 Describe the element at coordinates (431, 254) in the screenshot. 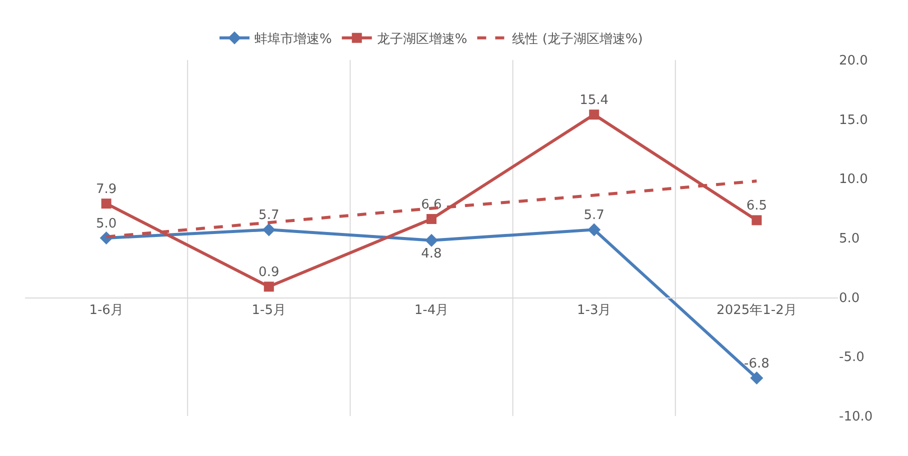

I see `data-label: 4.8` at that location.